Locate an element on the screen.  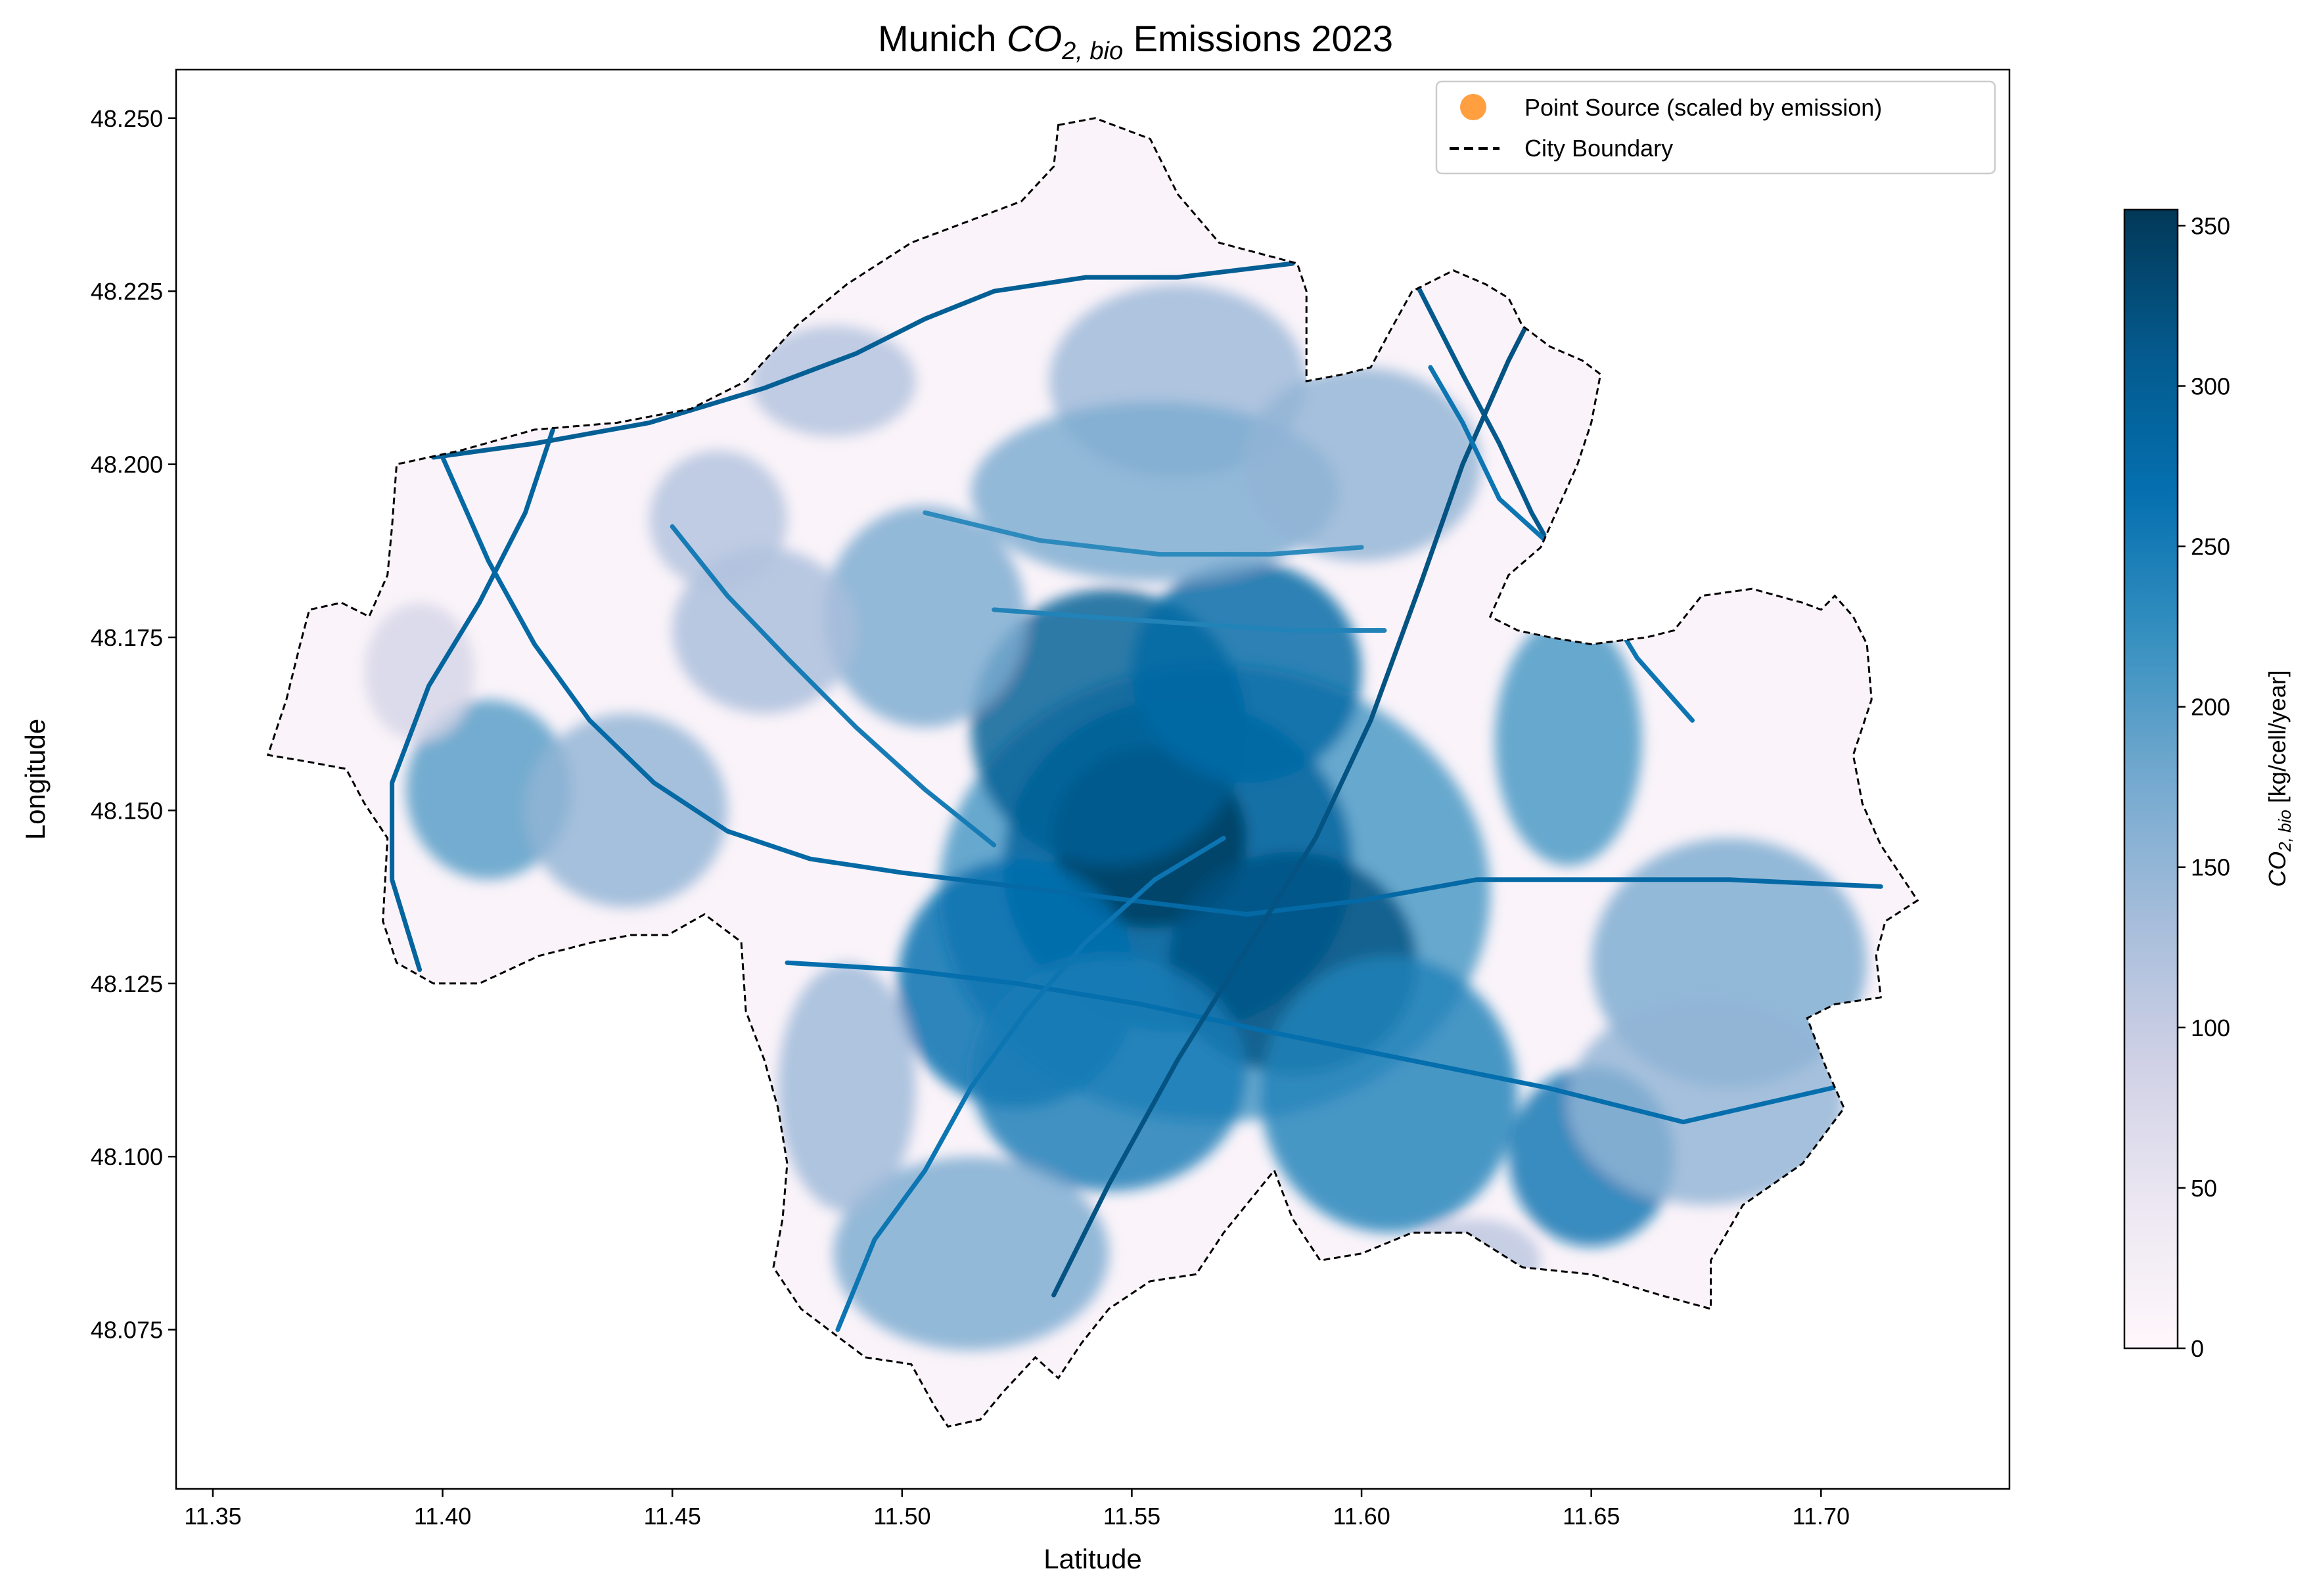
colorbar-tick-label: 200 is located at coordinates (2210, 707).